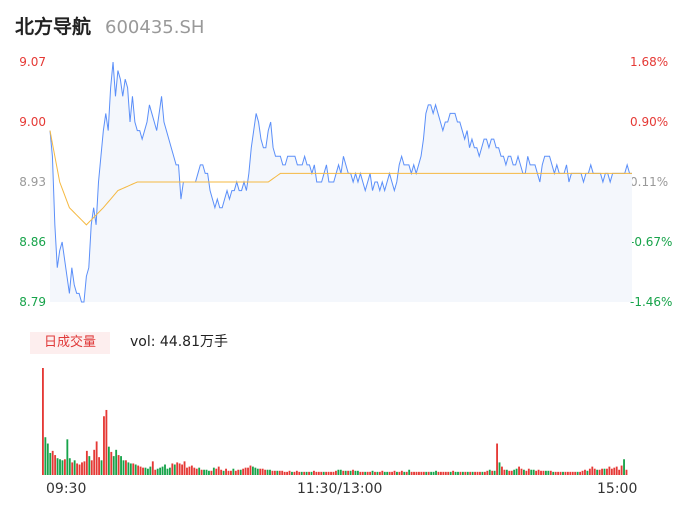 The width and height of the screenshot is (686, 524). What do you see at coordinates (340, 489) in the screenshot?
I see `x-tick-label: 11:30/13:00` at bounding box center [340, 489].